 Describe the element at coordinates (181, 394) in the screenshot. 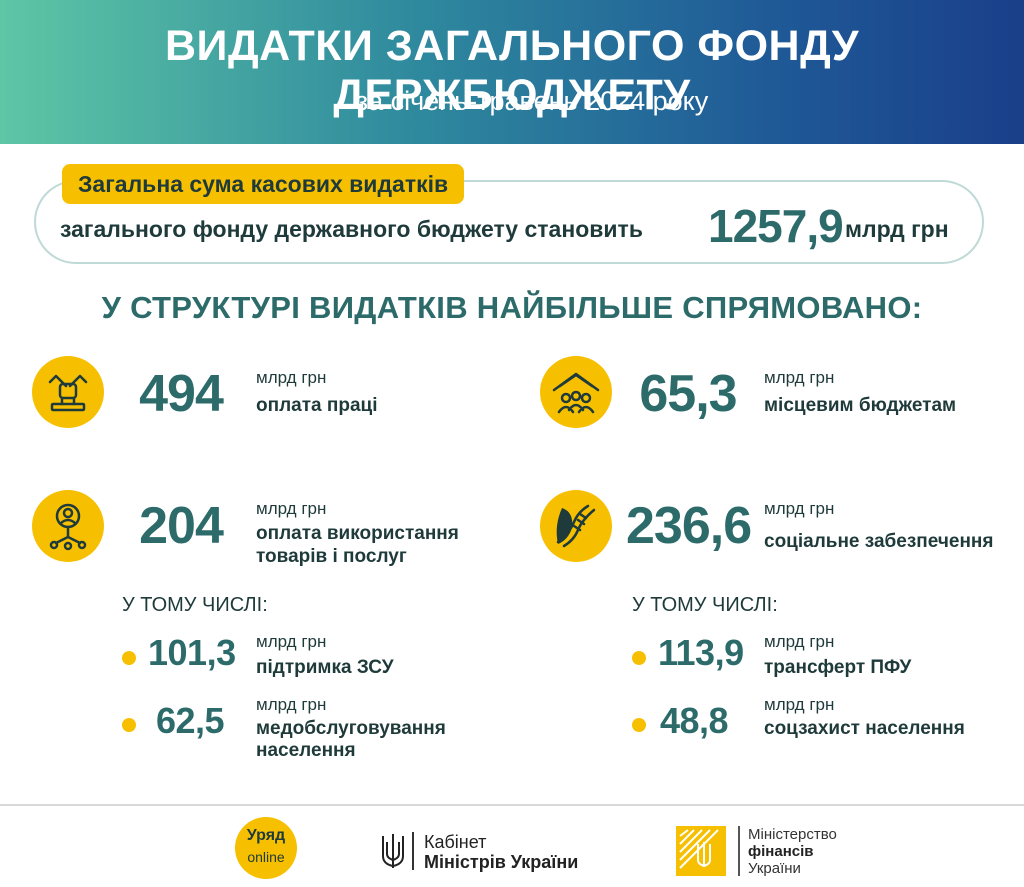

I see `item-value: 494` at that location.